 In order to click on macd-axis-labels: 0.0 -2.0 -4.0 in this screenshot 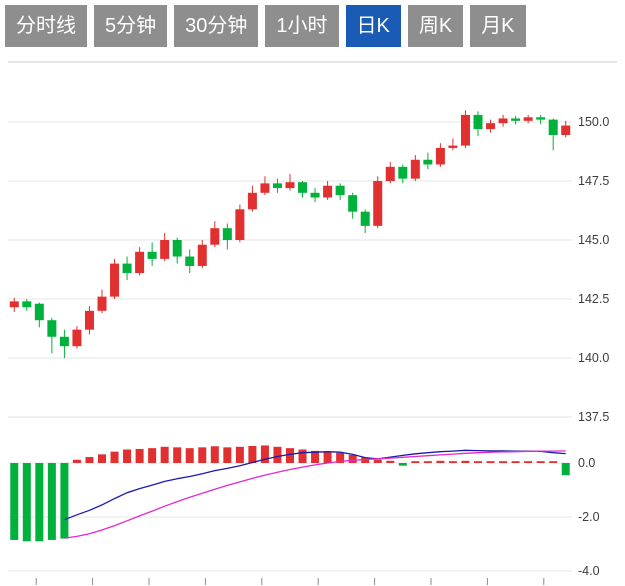, I will do `click(589, 517)`.